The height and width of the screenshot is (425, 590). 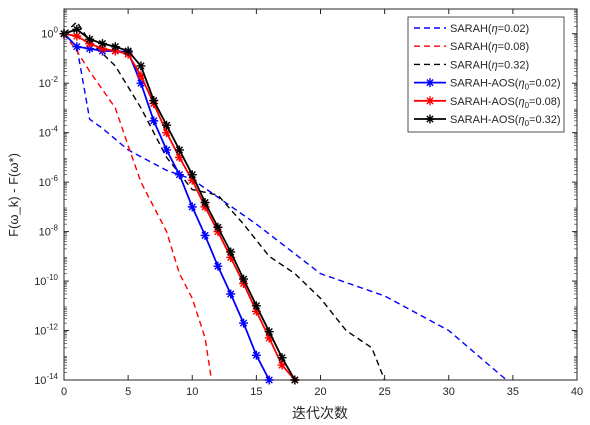 I want to click on legend-label: SARAH-AOS(η0=0.32), so click(x=505, y=121).